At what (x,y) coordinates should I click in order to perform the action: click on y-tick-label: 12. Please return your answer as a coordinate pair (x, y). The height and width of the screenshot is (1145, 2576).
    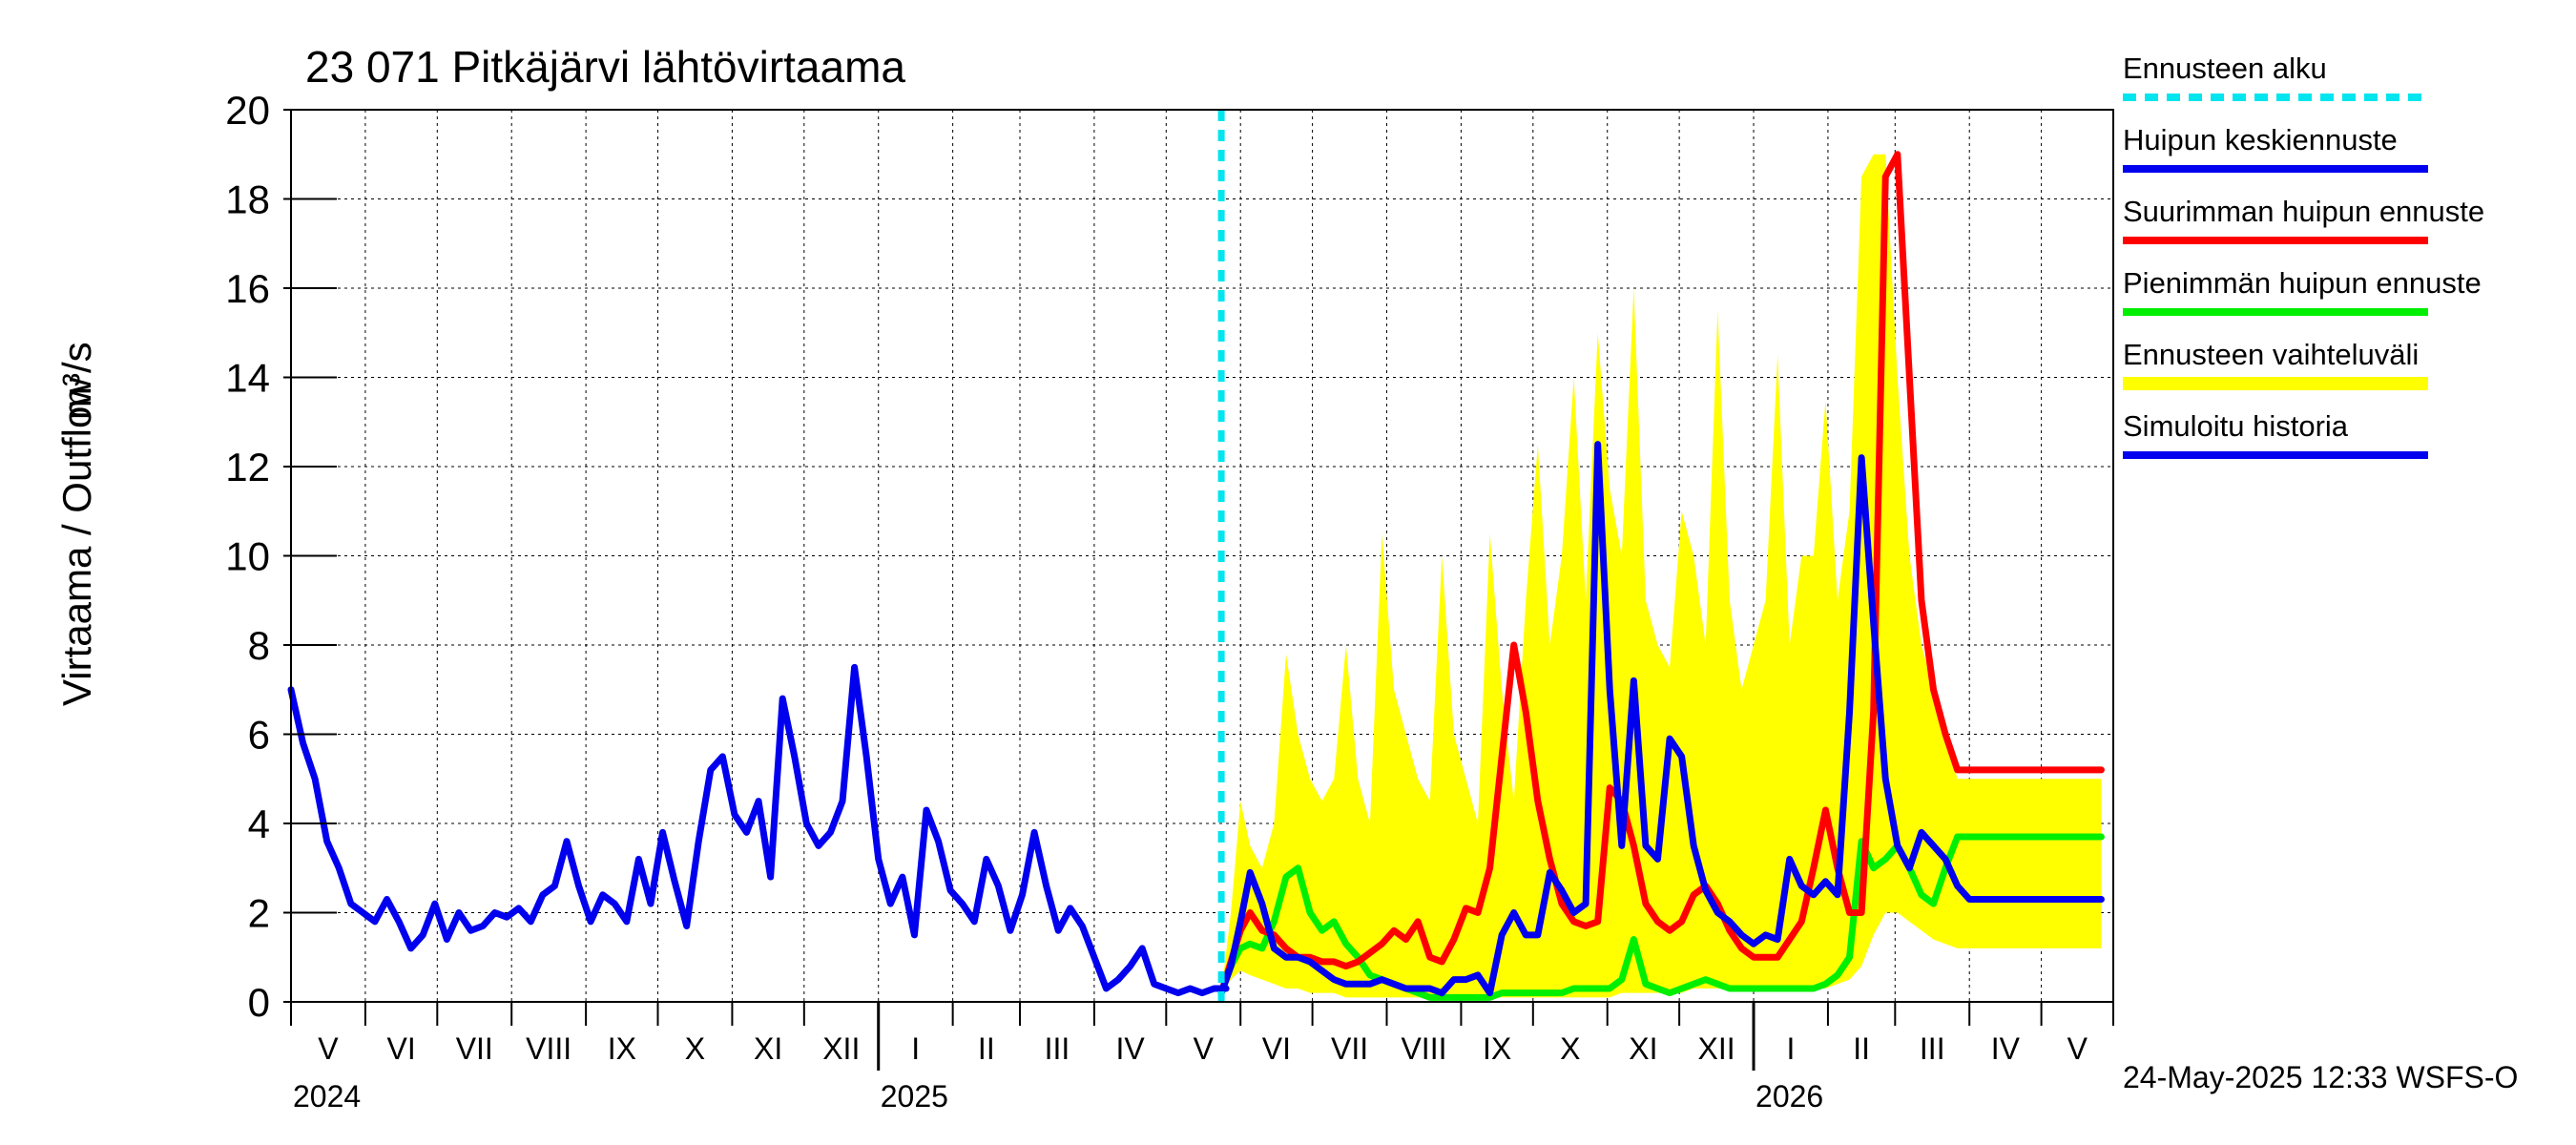
    Looking at the image, I should click on (247, 467).